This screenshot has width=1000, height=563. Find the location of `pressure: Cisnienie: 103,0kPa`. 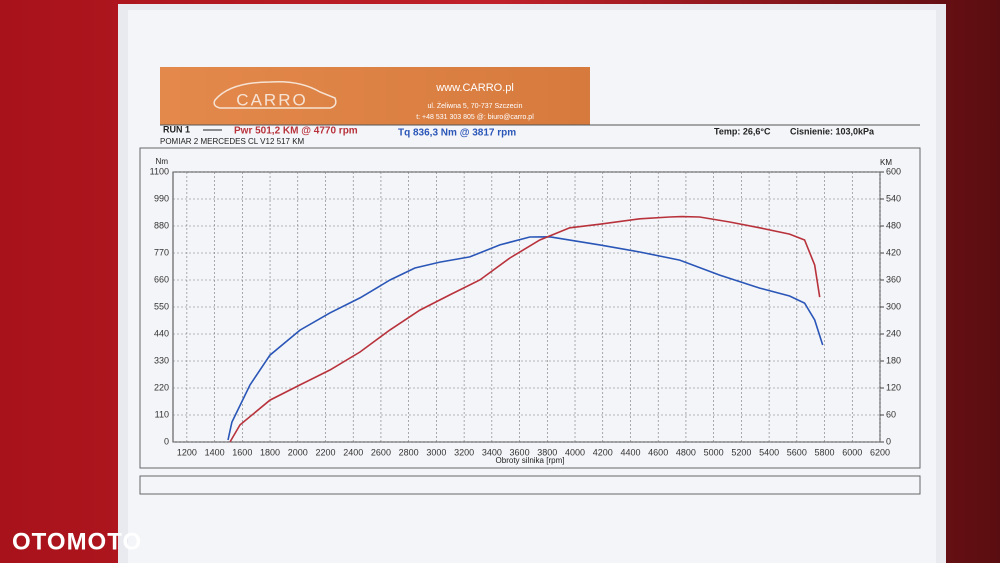

pressure: Cisnienie: 103,0kPa is located at coordinates (832, 131).